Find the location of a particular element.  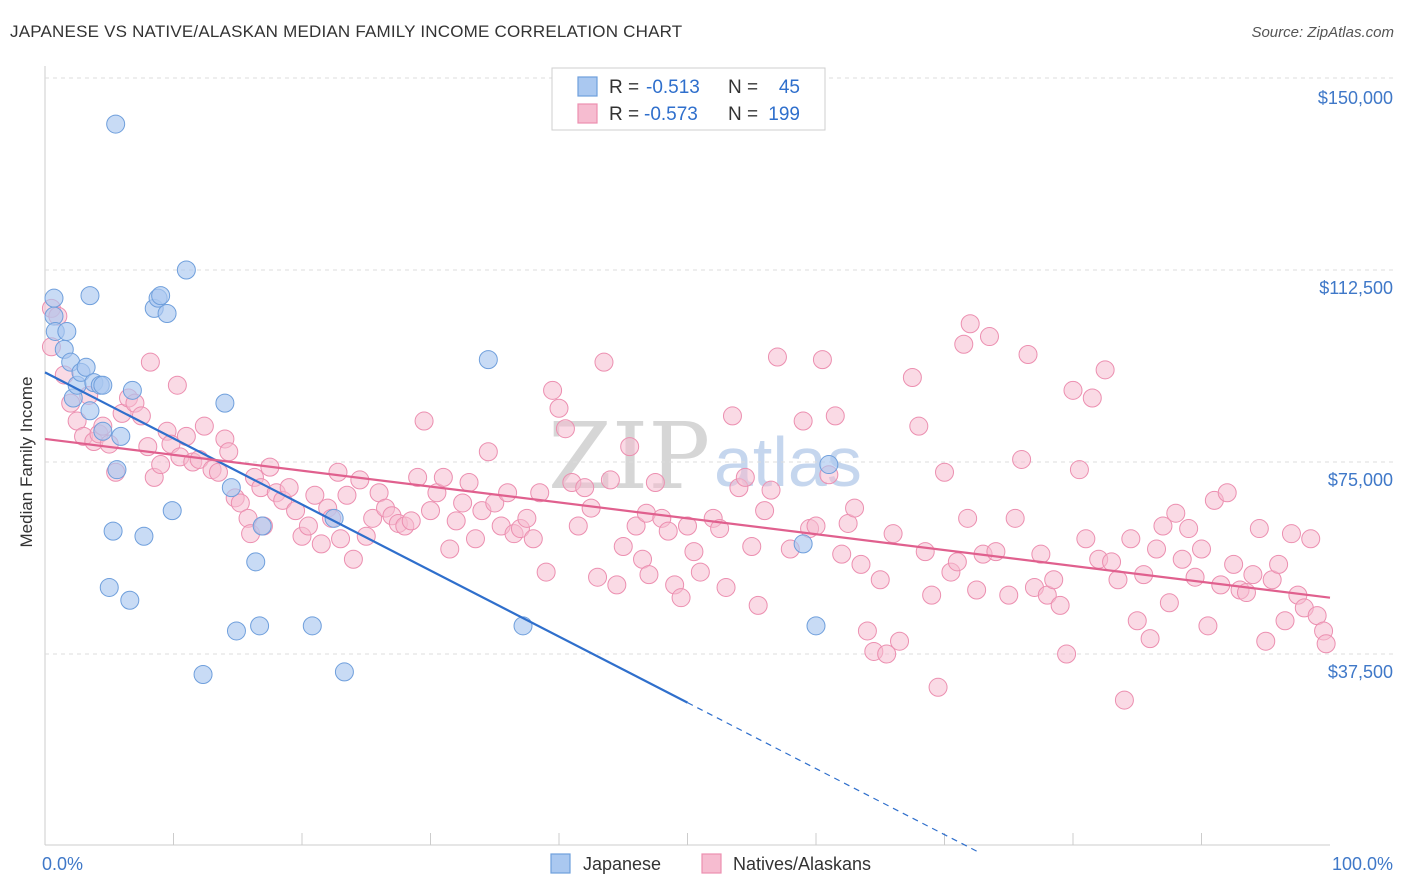

y-tick-label: $150,000 is located at coordinates (1355, 98).